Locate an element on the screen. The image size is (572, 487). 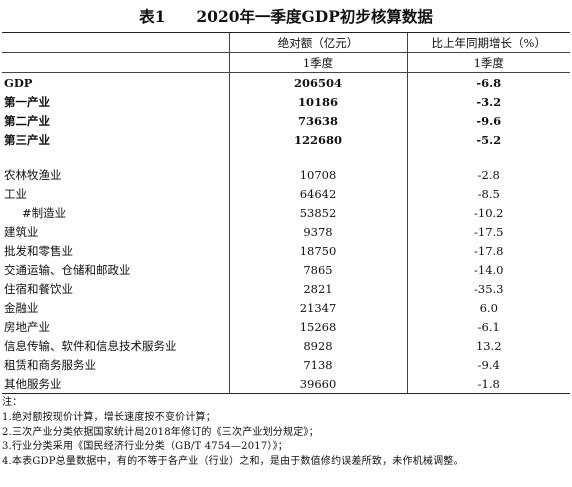
row-label: 农林牧渔业 is located at coordinates (33, 174).